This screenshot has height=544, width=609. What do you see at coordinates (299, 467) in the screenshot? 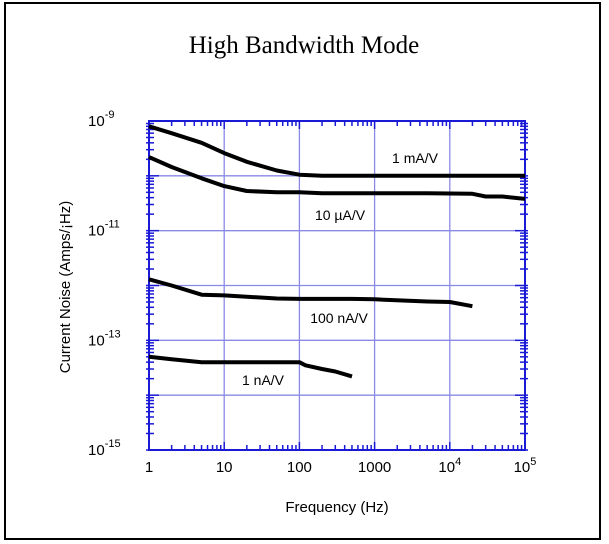
I see `x-tick-label: 100` at bounding box center [299, 467].